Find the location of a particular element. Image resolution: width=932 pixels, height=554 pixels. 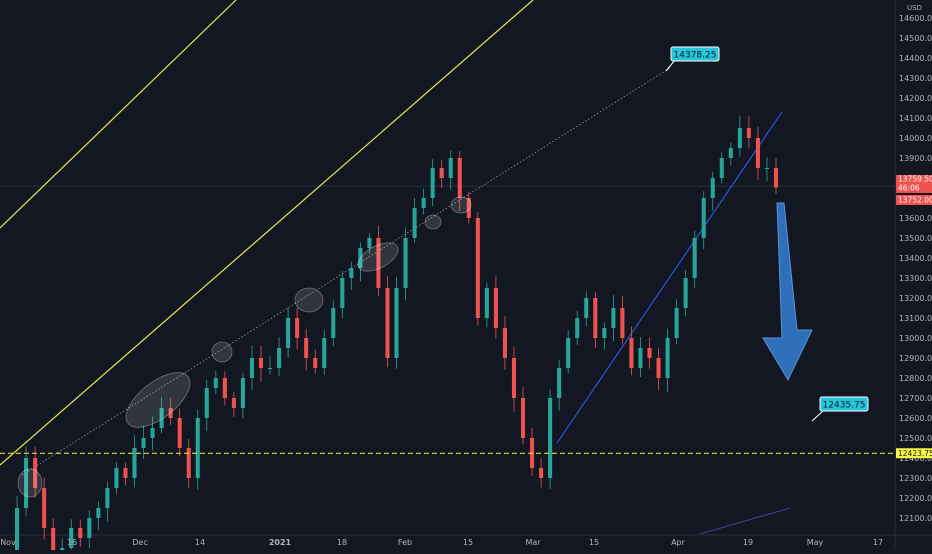

currency-label: USD is located at coordinates (914, 8).